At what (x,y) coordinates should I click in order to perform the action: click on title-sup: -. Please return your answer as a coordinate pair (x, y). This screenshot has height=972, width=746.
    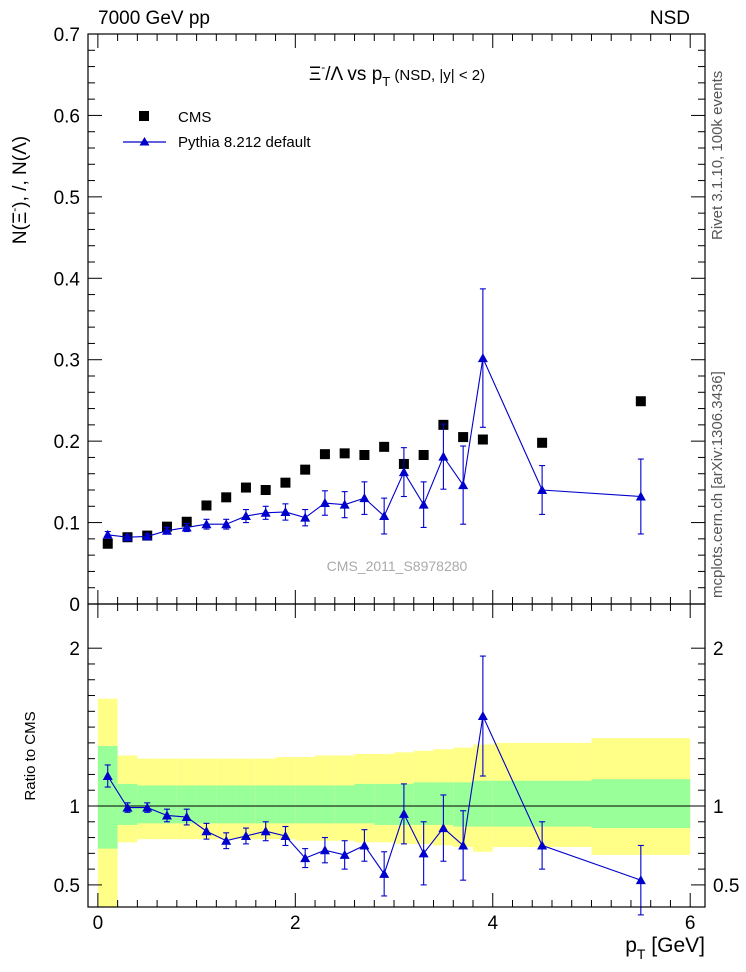
    Looking at the image, I should click on (323, 67).